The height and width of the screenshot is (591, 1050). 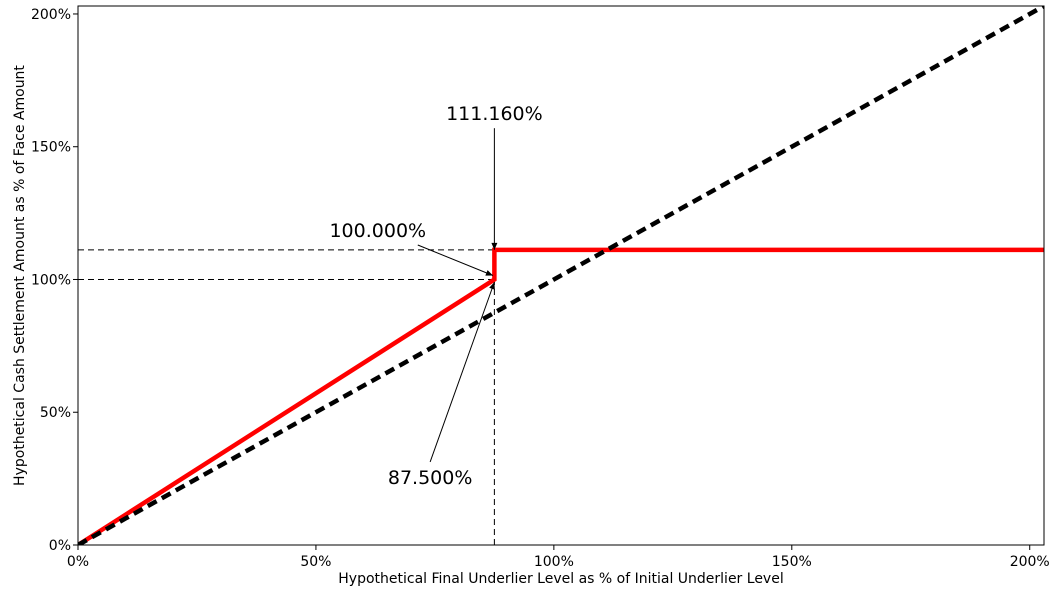 What do you see at coordinates (315, 562) in the screenshot?
I see `x-tick-label: 50%` at bounding box center [315, 562].